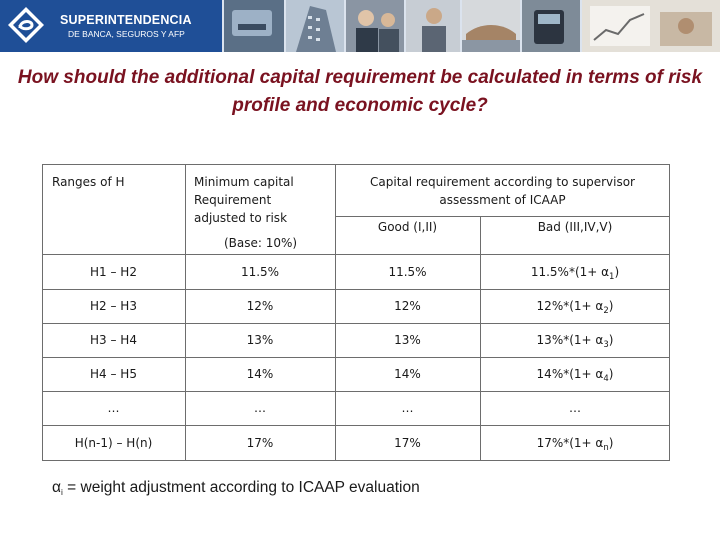 The height and width of the screenshot is (540, 720). What do you see at coordinates (113, 340) in the screenshot?
I see `table-cell-range: H3 – H4` at bounding box center [113, 340].